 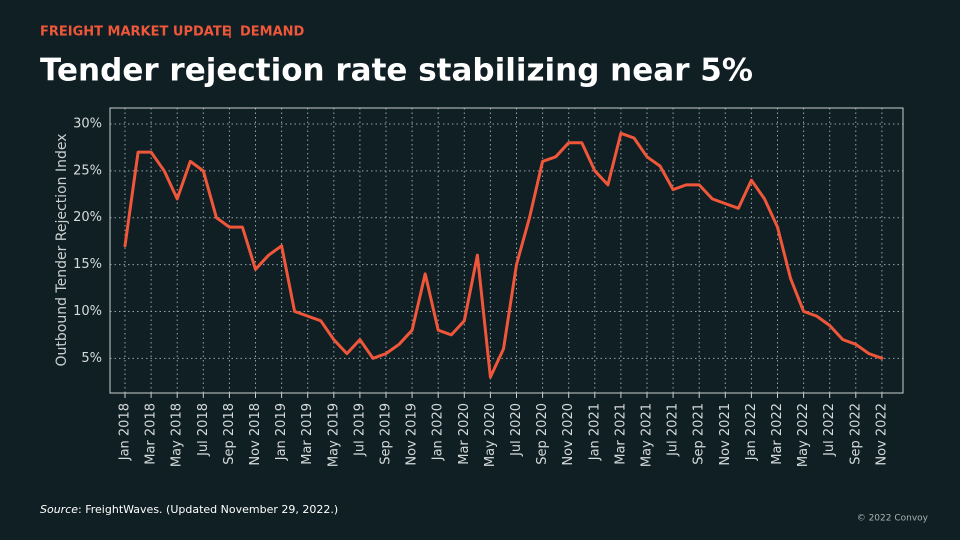 What do you see at coordinates (803, 435) in the screenshot?
I see `x-tick-label: May 2022` at bounding box center [803, 435].